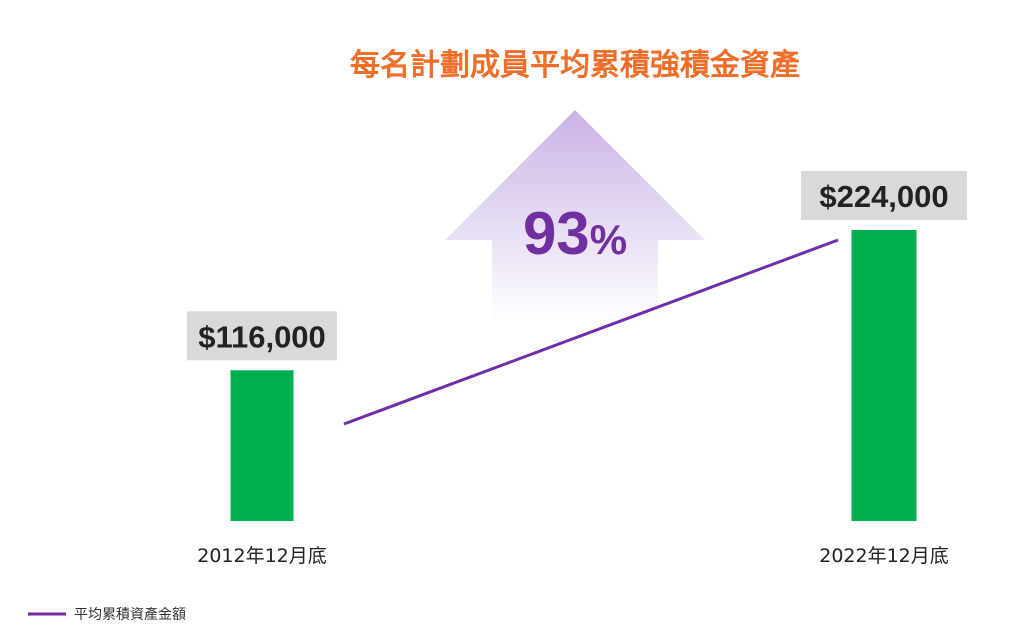  I want to click on growth-percent: 93%, so click(575, 233).